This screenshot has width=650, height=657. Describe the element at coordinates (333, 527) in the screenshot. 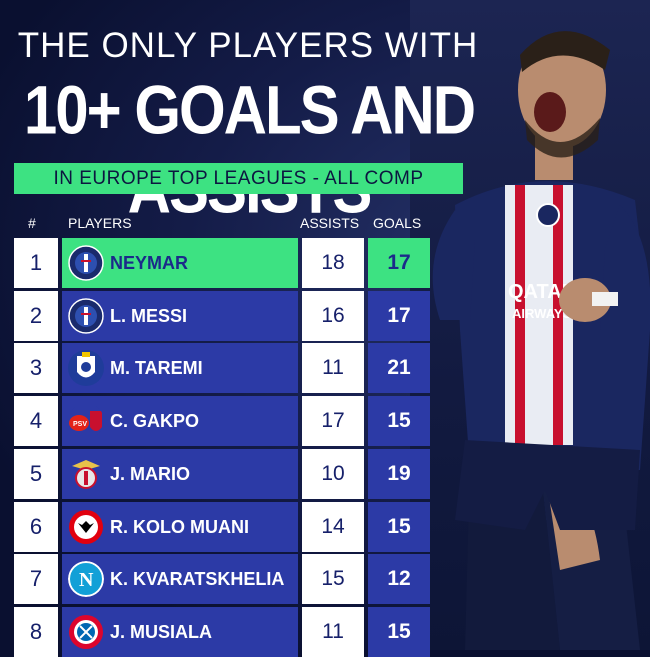

I see `assists-cell: 14` at that location.